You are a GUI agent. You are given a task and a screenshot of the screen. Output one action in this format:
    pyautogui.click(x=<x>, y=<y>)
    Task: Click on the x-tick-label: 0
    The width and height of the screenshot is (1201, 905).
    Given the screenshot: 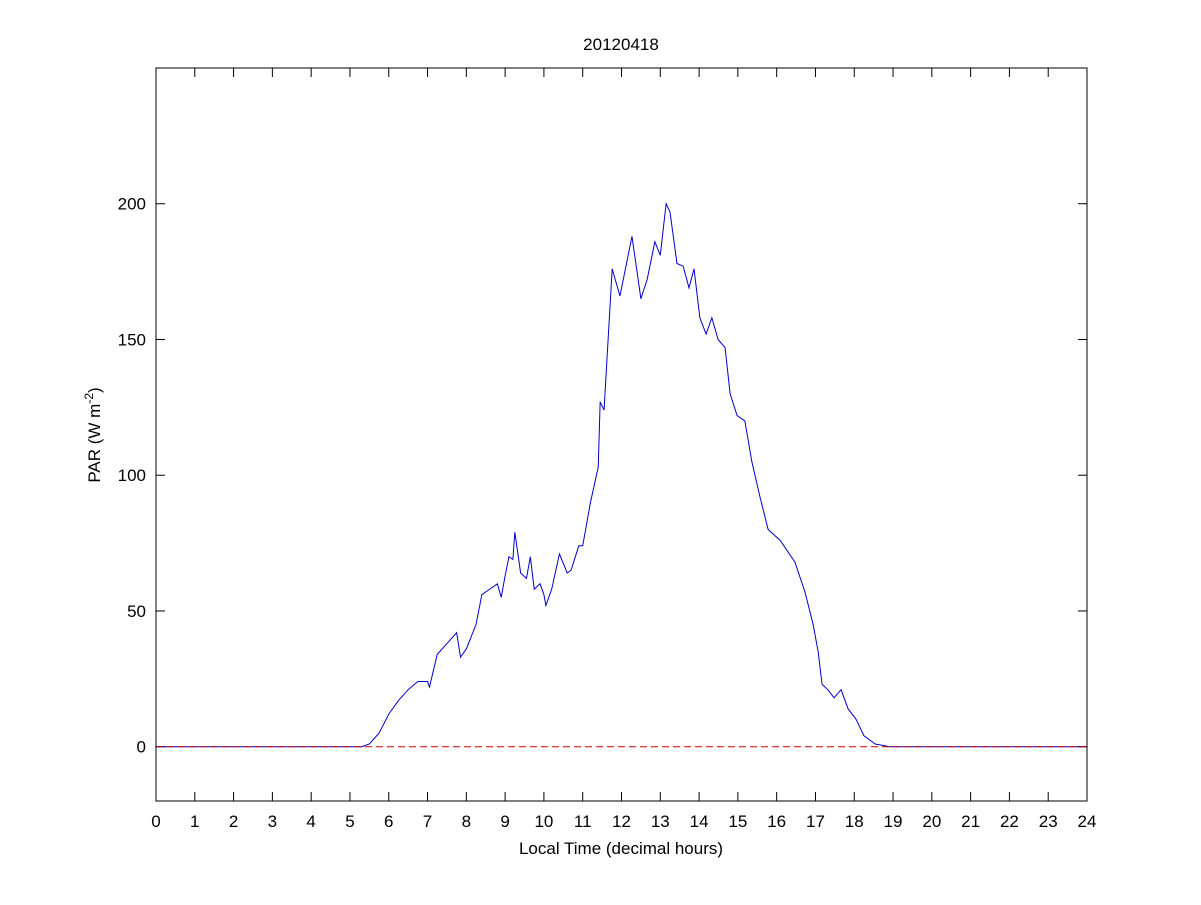 What is the action you would take?
    pyautogui.click(x=155, y=821)
    